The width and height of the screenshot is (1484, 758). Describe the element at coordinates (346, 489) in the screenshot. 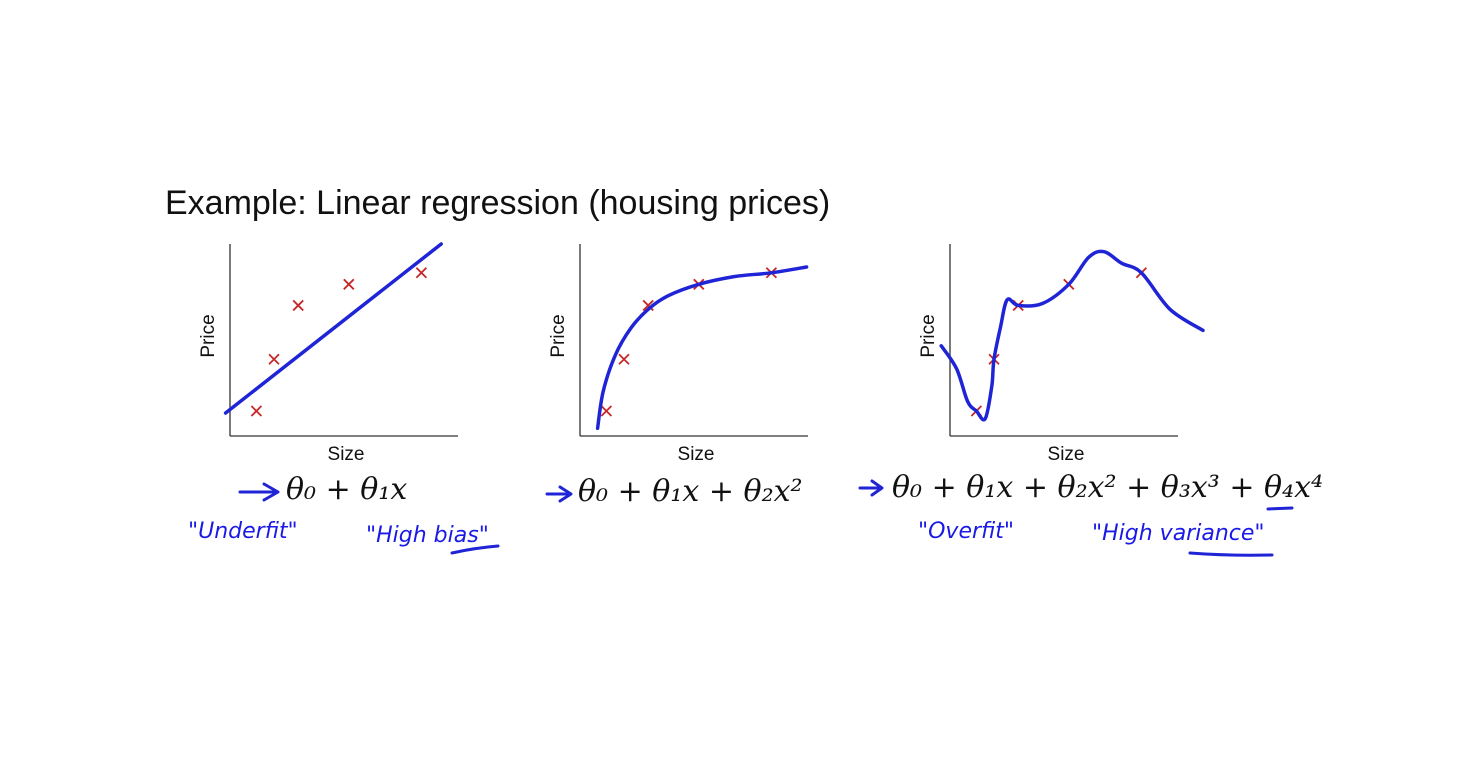

I see `hypothesis-formula: θ₀ + θ₁x` at that location.